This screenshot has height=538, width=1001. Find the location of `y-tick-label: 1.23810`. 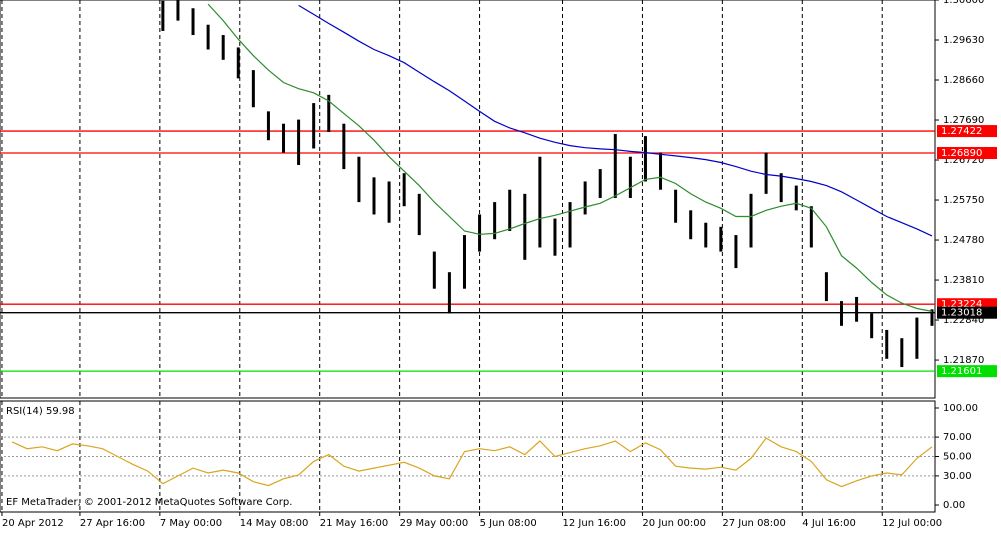

y-tick-label: 1.23810 is located at coordinates (963, 280).